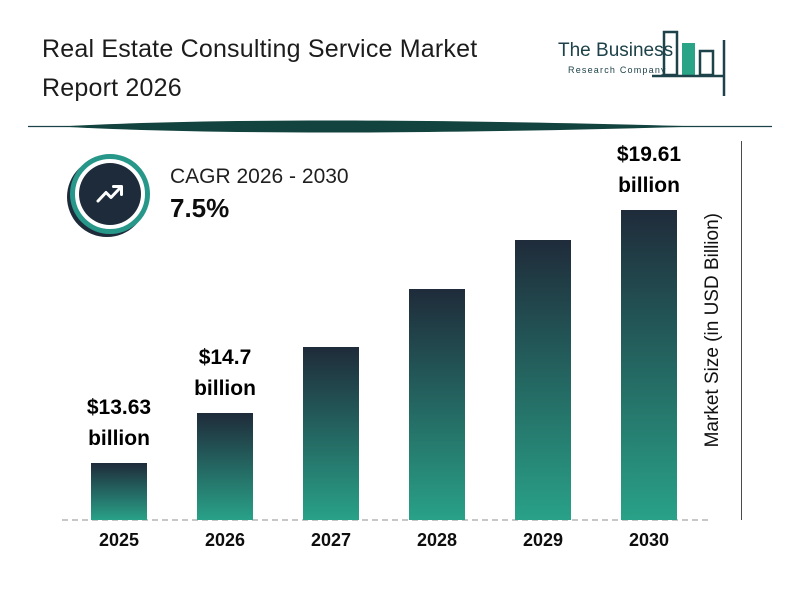  I want to click on y-axis-title: Market Size (in USD Billion), so click(713, 330).